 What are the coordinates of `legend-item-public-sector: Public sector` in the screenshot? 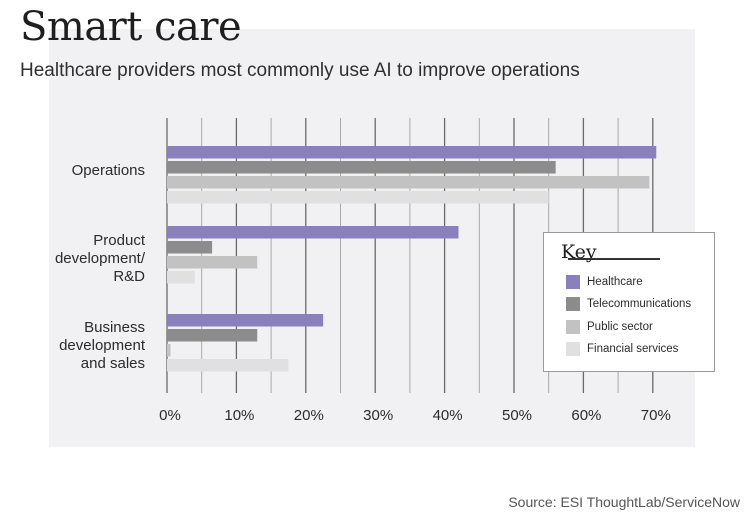 It's located at (609, 327).